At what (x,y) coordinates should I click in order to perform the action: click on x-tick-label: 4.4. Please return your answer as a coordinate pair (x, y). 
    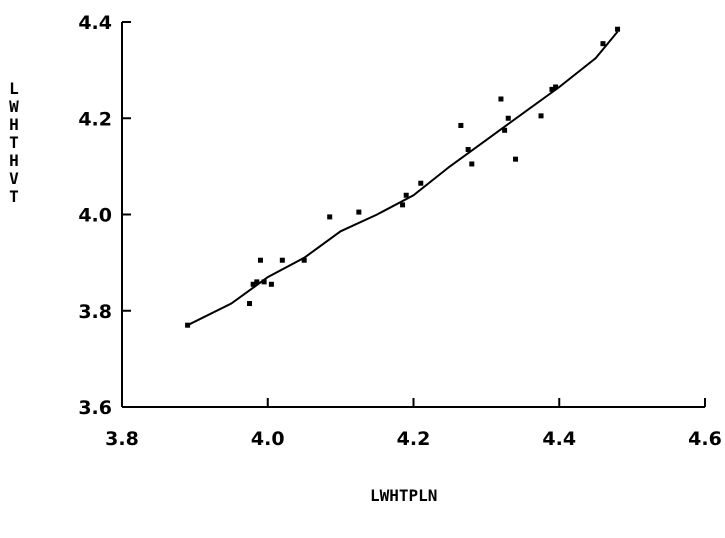
    Looking at the image, I should click on (559, 439).